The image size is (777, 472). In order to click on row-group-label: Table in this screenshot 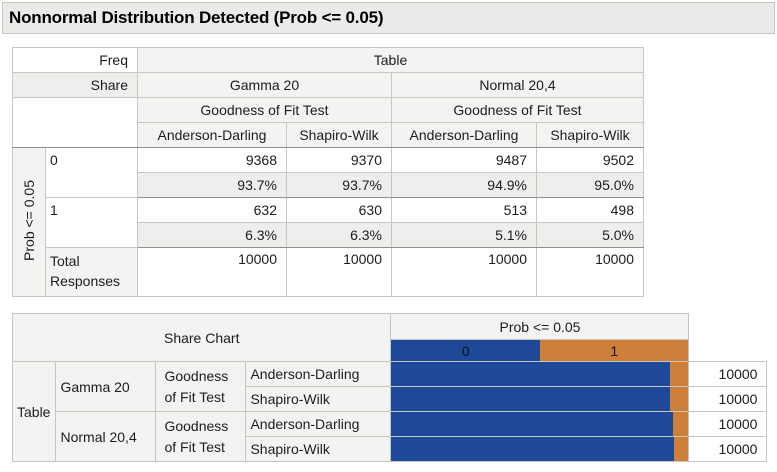, I will do `click(34, 411)`.